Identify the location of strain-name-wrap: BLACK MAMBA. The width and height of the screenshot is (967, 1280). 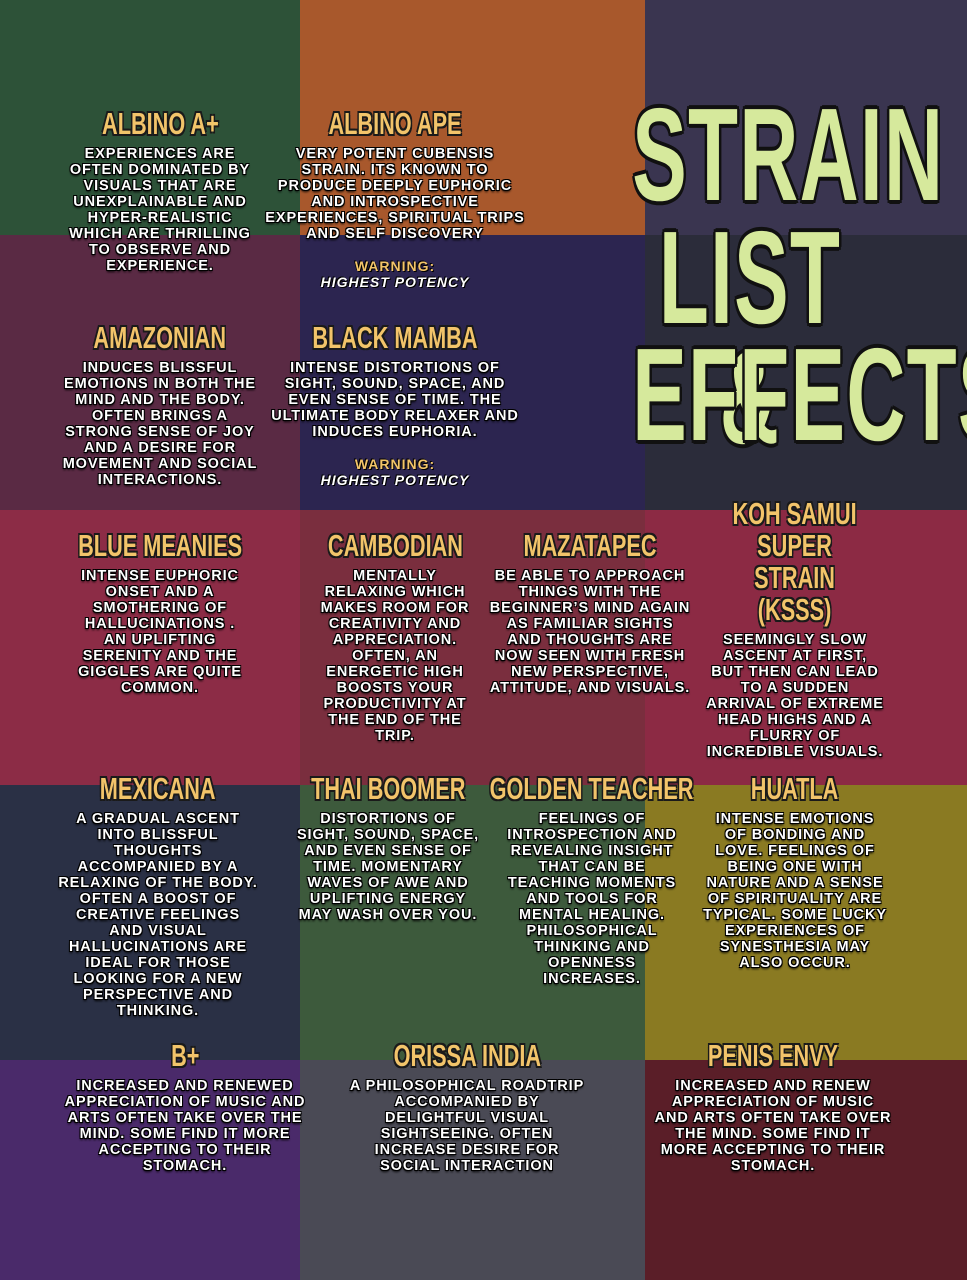
(395, 338).